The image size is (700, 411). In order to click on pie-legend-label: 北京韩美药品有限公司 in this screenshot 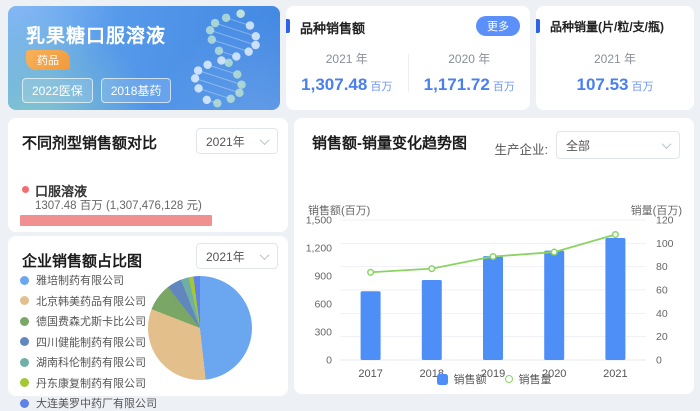, I will do `click(91, 301)`.